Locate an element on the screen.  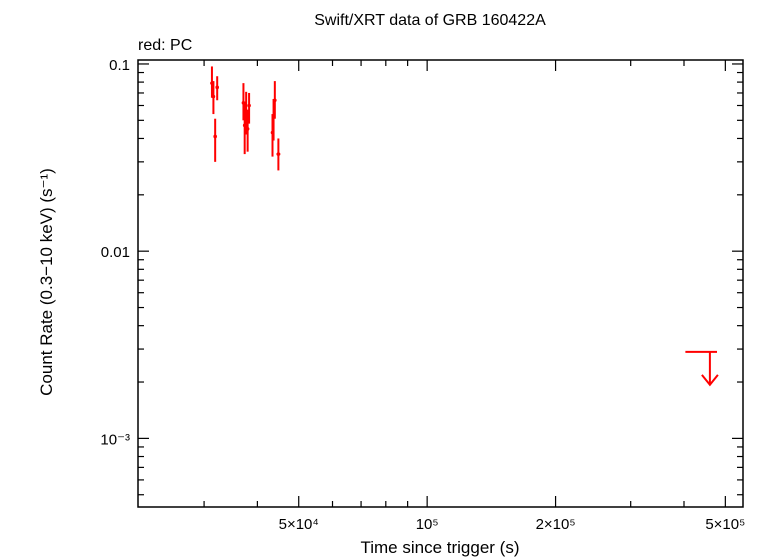
x-tick-label: 2×10⁵ is located at coordinates (556, 524).